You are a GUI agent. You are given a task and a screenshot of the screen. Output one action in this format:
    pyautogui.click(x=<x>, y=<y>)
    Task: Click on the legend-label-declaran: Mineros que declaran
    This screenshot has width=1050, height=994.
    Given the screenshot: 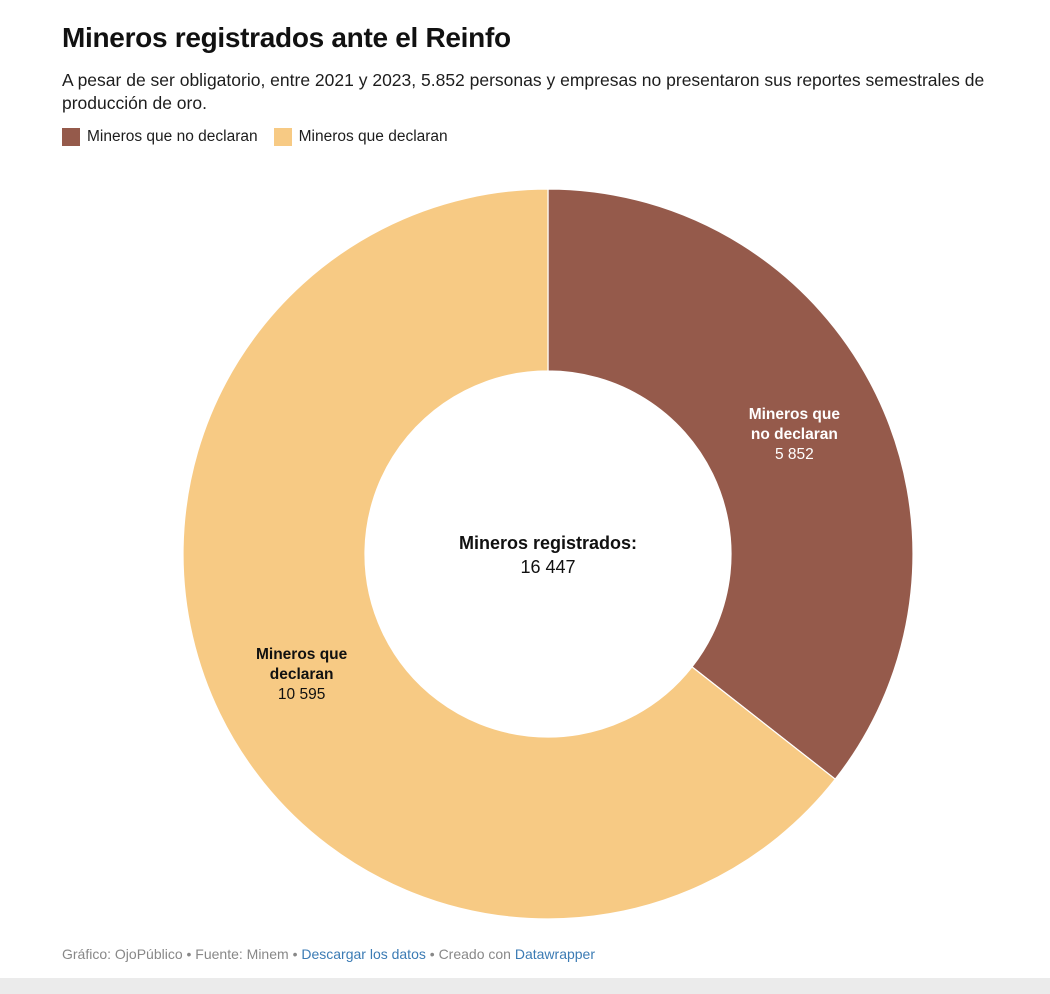 What is the action you would take?
    pyautogui.click(x=373, y=136)
    